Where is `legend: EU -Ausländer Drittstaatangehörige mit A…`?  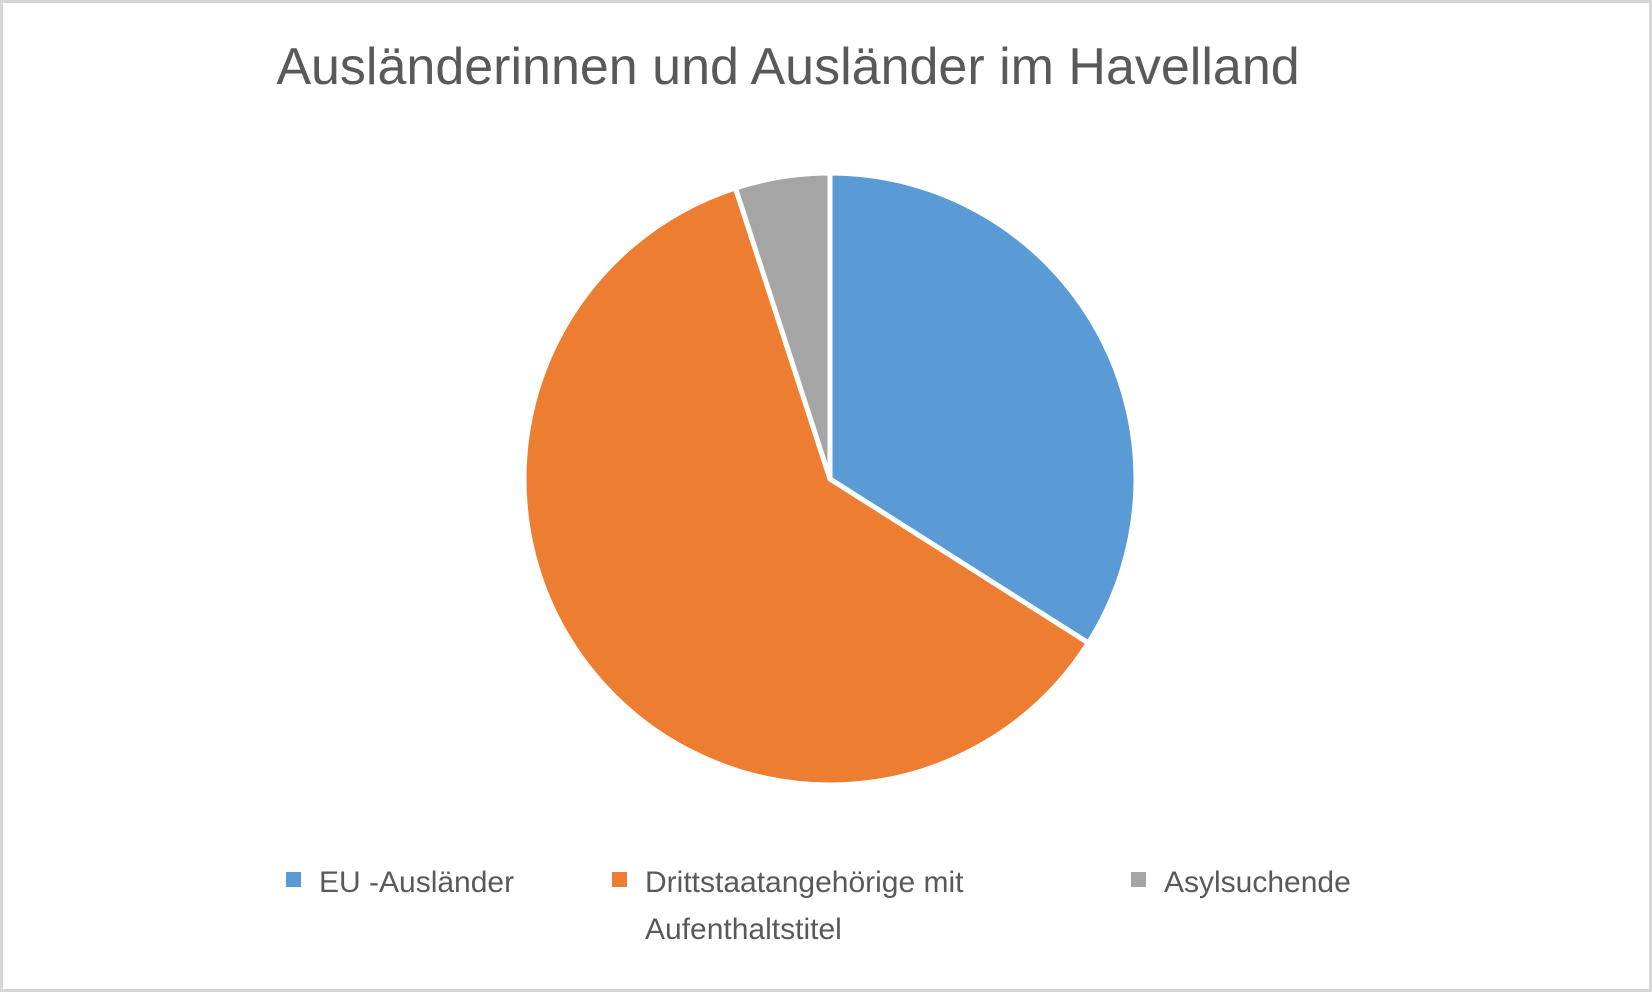
legend: EU -Ausländer Drittstaatangehörige mit A… is located at coordinates (826, 919).